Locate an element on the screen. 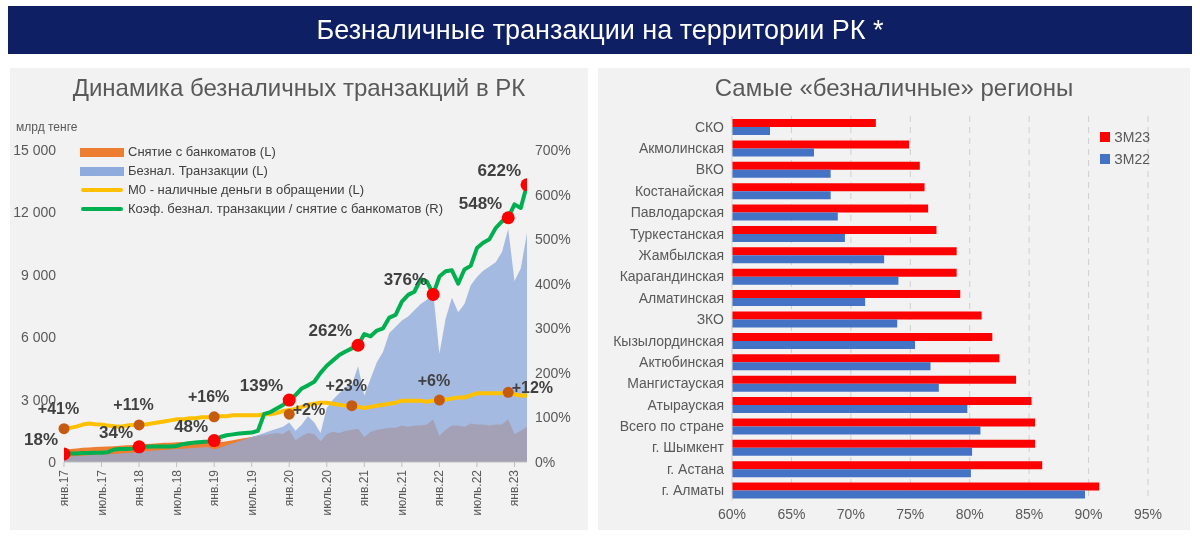 The width and height of the screenshot is (1200, 539). y2-tick-label: 700% is located at coordinates (553, 149).